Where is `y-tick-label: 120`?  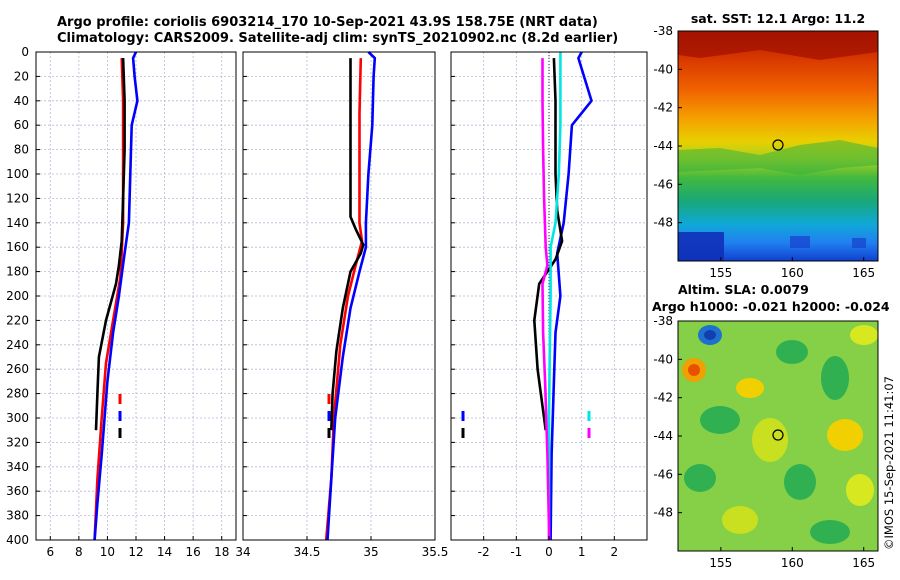 y-tick-label: 120 is located at coordinates (17, 198).